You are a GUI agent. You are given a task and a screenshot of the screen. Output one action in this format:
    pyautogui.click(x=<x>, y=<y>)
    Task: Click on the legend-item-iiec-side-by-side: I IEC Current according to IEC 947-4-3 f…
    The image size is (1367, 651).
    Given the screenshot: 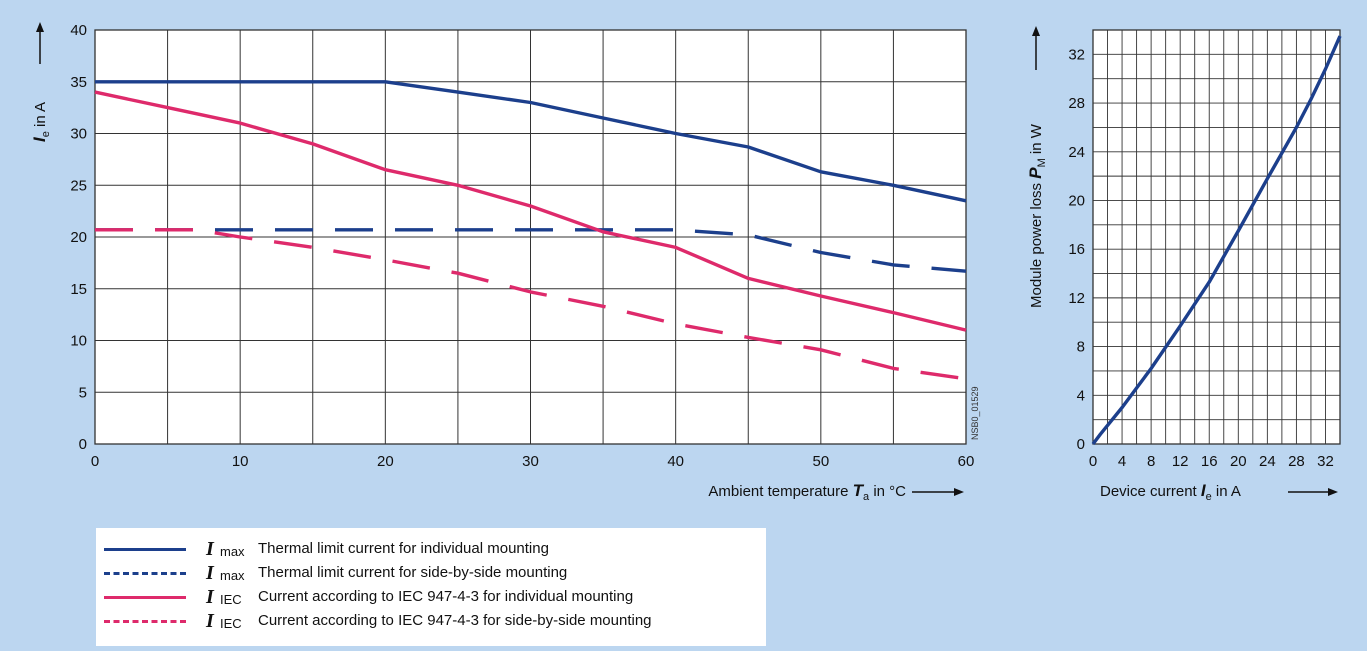 What is the action you would take?
    pyautogui.click(x=431, y=621)
    